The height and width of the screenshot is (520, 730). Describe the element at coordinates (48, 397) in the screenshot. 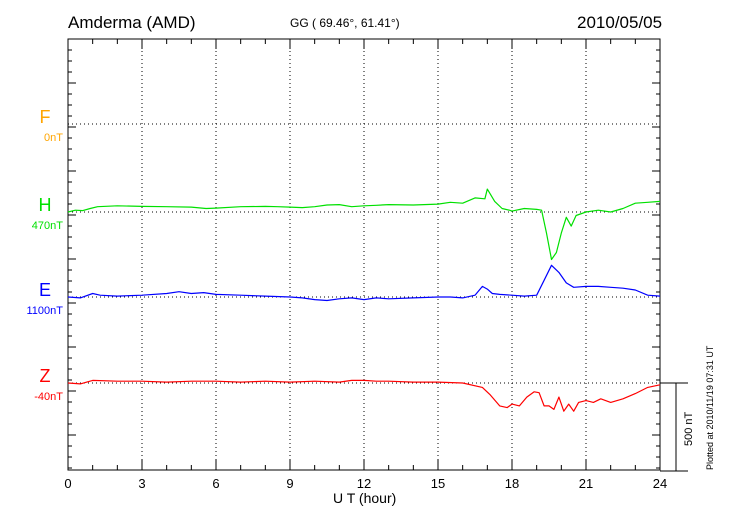

I see `series-baseline-z: -40nT` at that location.